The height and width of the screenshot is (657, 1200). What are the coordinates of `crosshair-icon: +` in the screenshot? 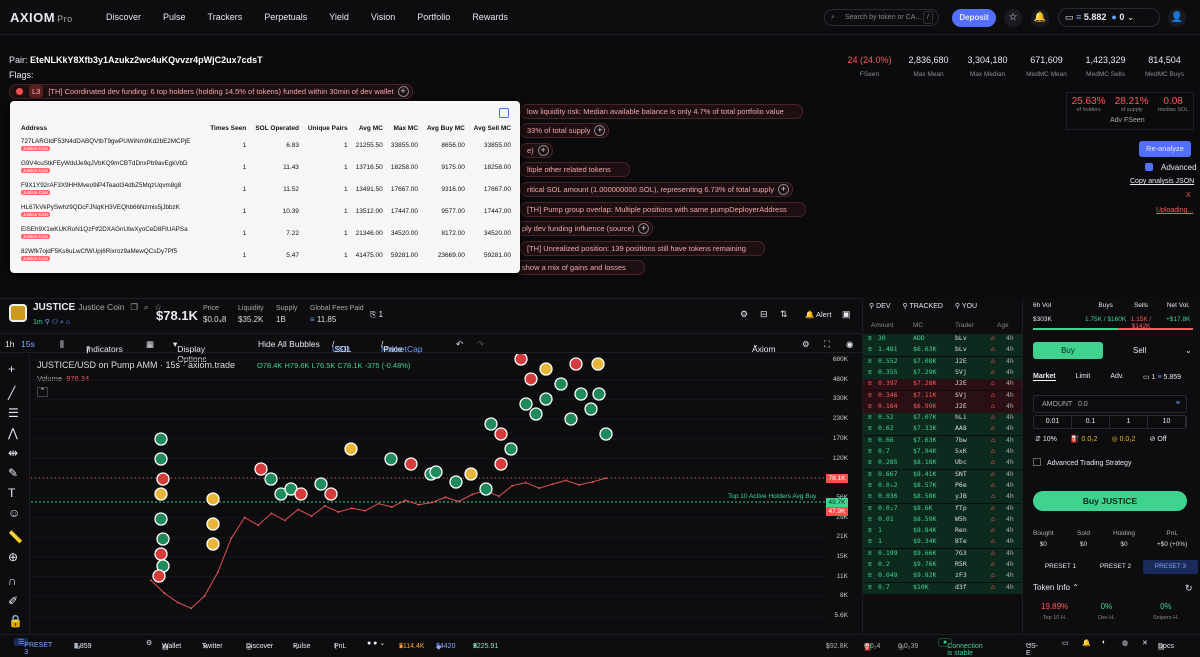 It's located at (12, 369).